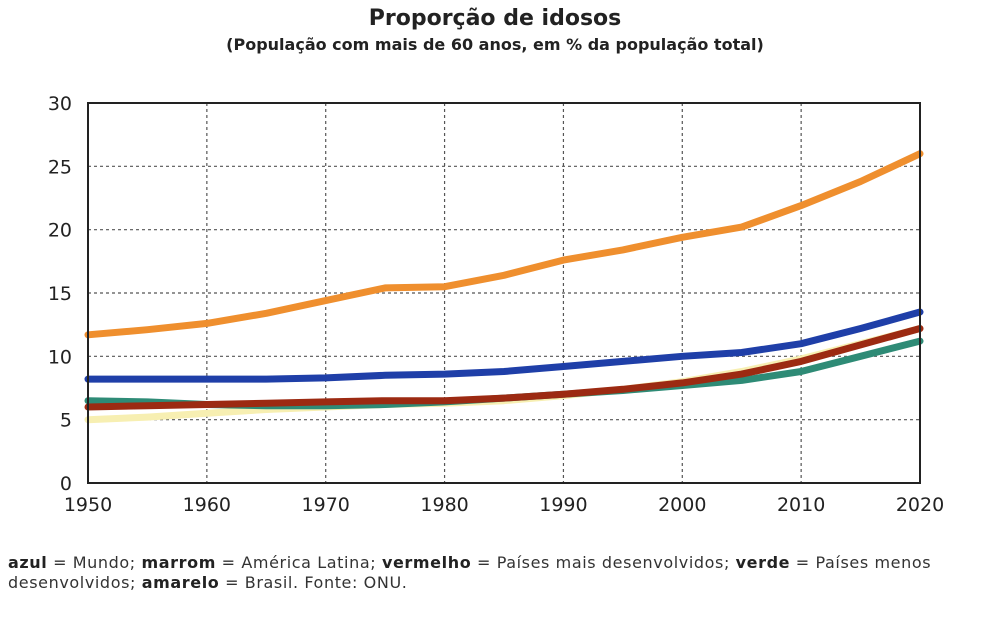 This screenshot has height=617, width=990. What do you see at coordinates (563, 505) in the screenshot?
I see `x-tick-label: 1990` at bounding box center [563, 505].